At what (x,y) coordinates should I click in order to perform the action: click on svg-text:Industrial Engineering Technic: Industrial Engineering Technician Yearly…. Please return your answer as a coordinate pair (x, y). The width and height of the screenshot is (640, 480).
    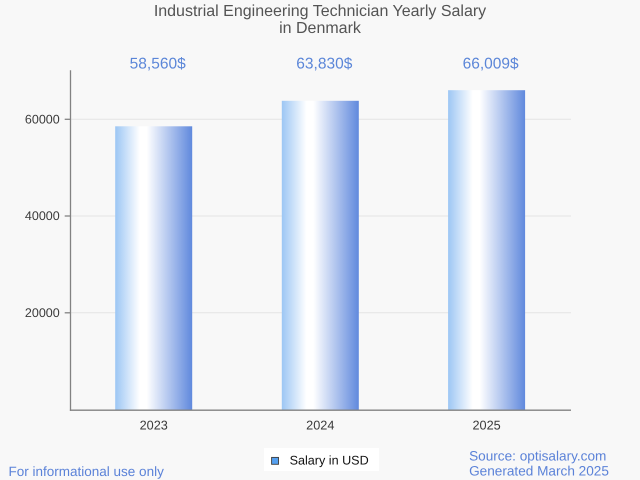
    Looking at the image, I should click on (320, 11).